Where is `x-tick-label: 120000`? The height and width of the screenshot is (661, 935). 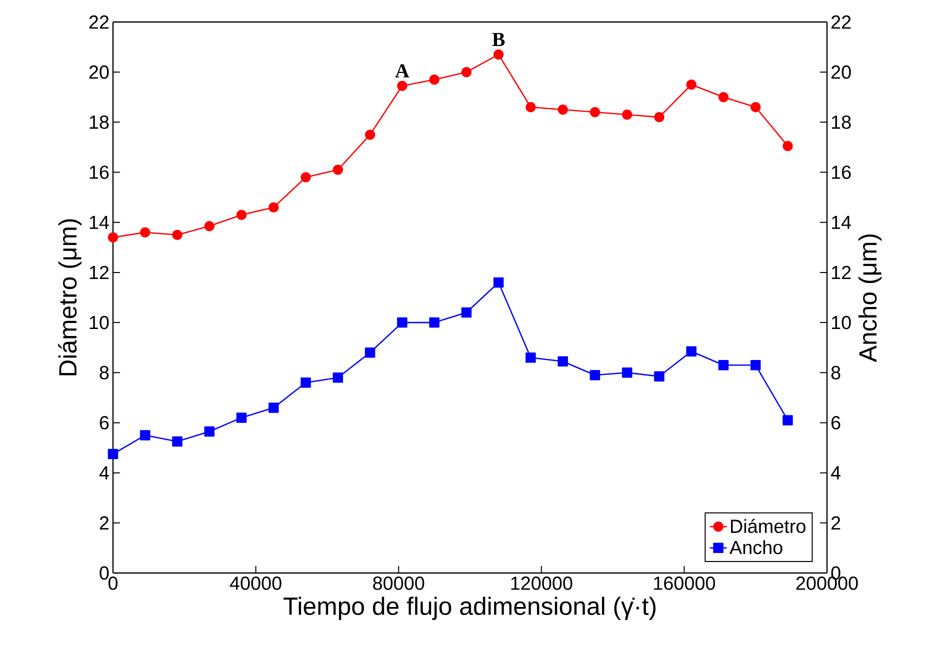
x-tick-label: 120000 is located at coordinates (541, 583).